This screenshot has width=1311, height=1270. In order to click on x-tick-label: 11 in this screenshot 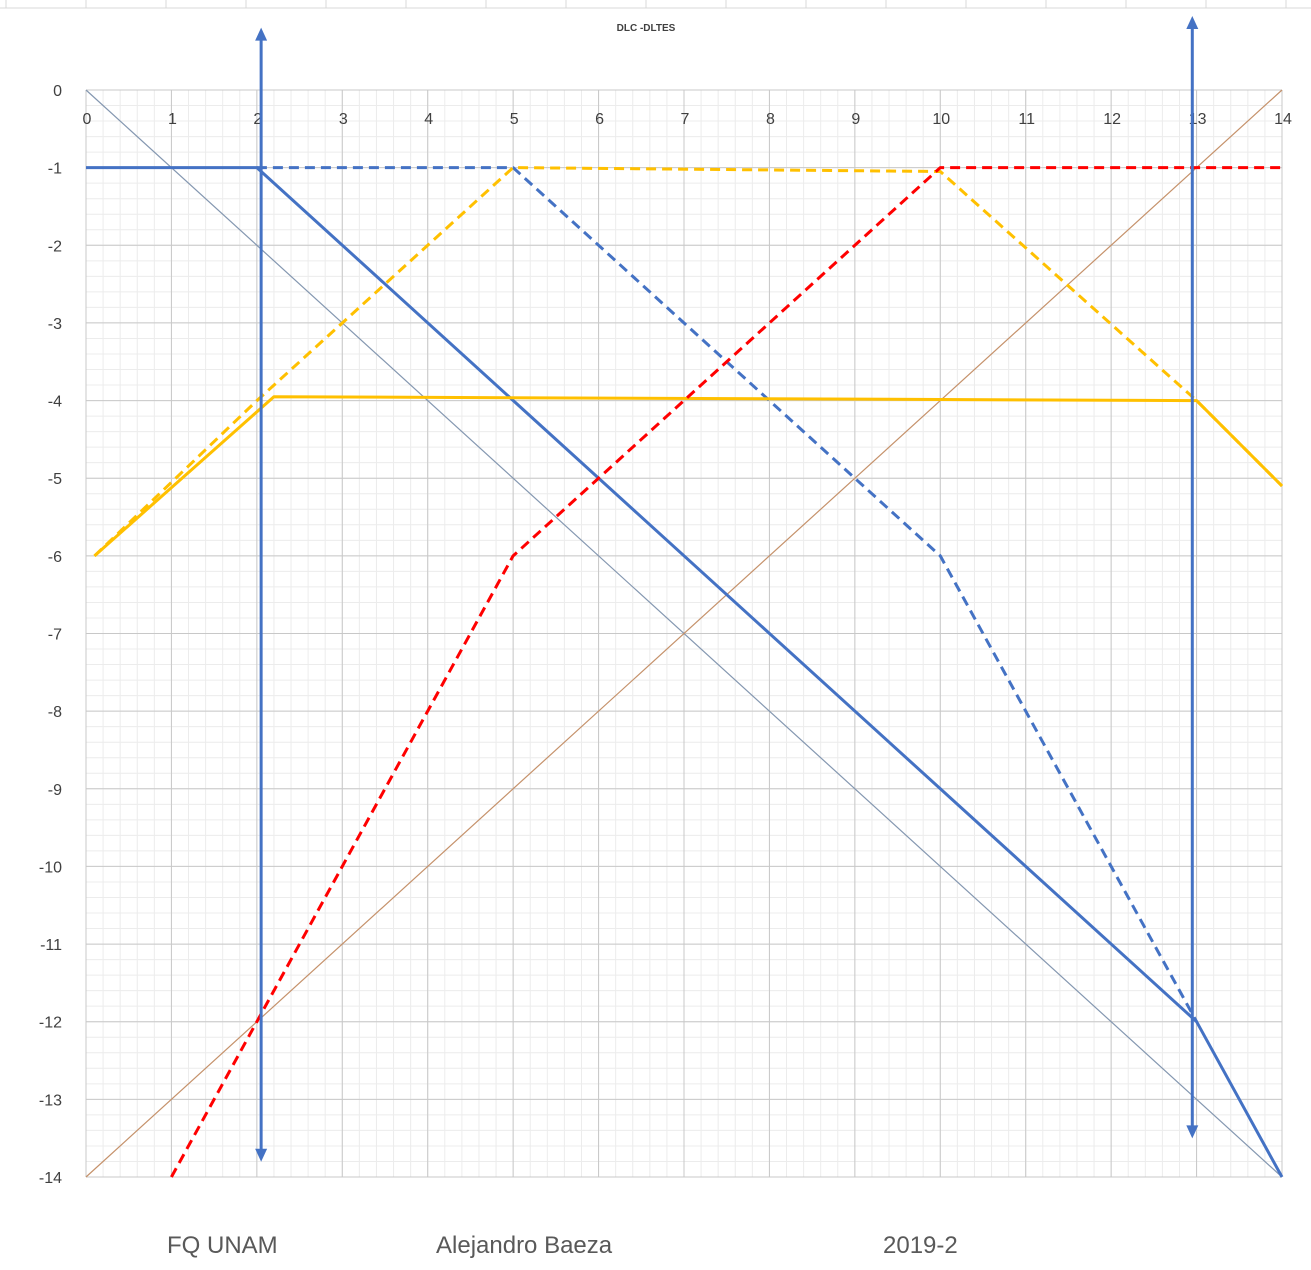, I will do `click(1026, 119)`.